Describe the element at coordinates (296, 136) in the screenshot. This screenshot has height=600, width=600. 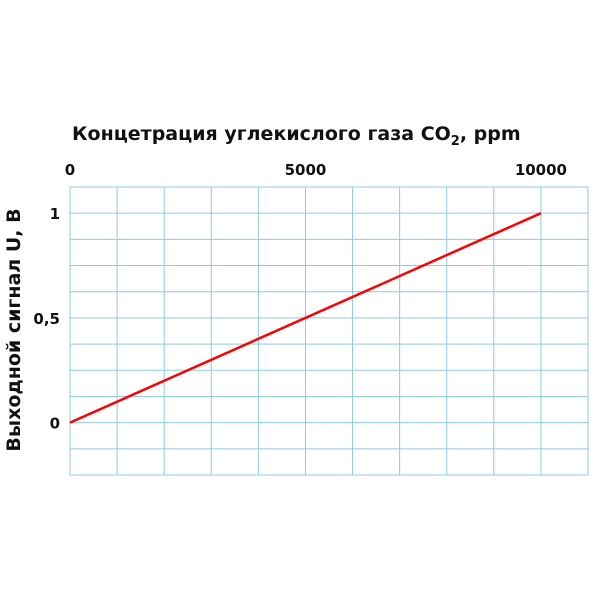
I see `chart-title: Концетрация углекислого газа CO2, ppm` at that location.